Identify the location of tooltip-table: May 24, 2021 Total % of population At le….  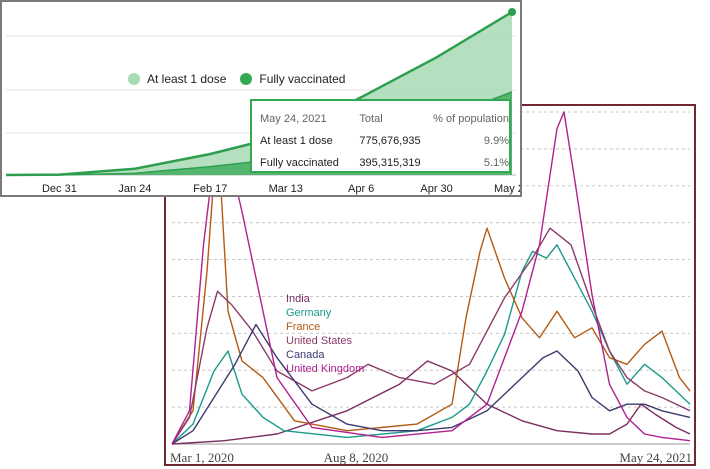
(384, 141).